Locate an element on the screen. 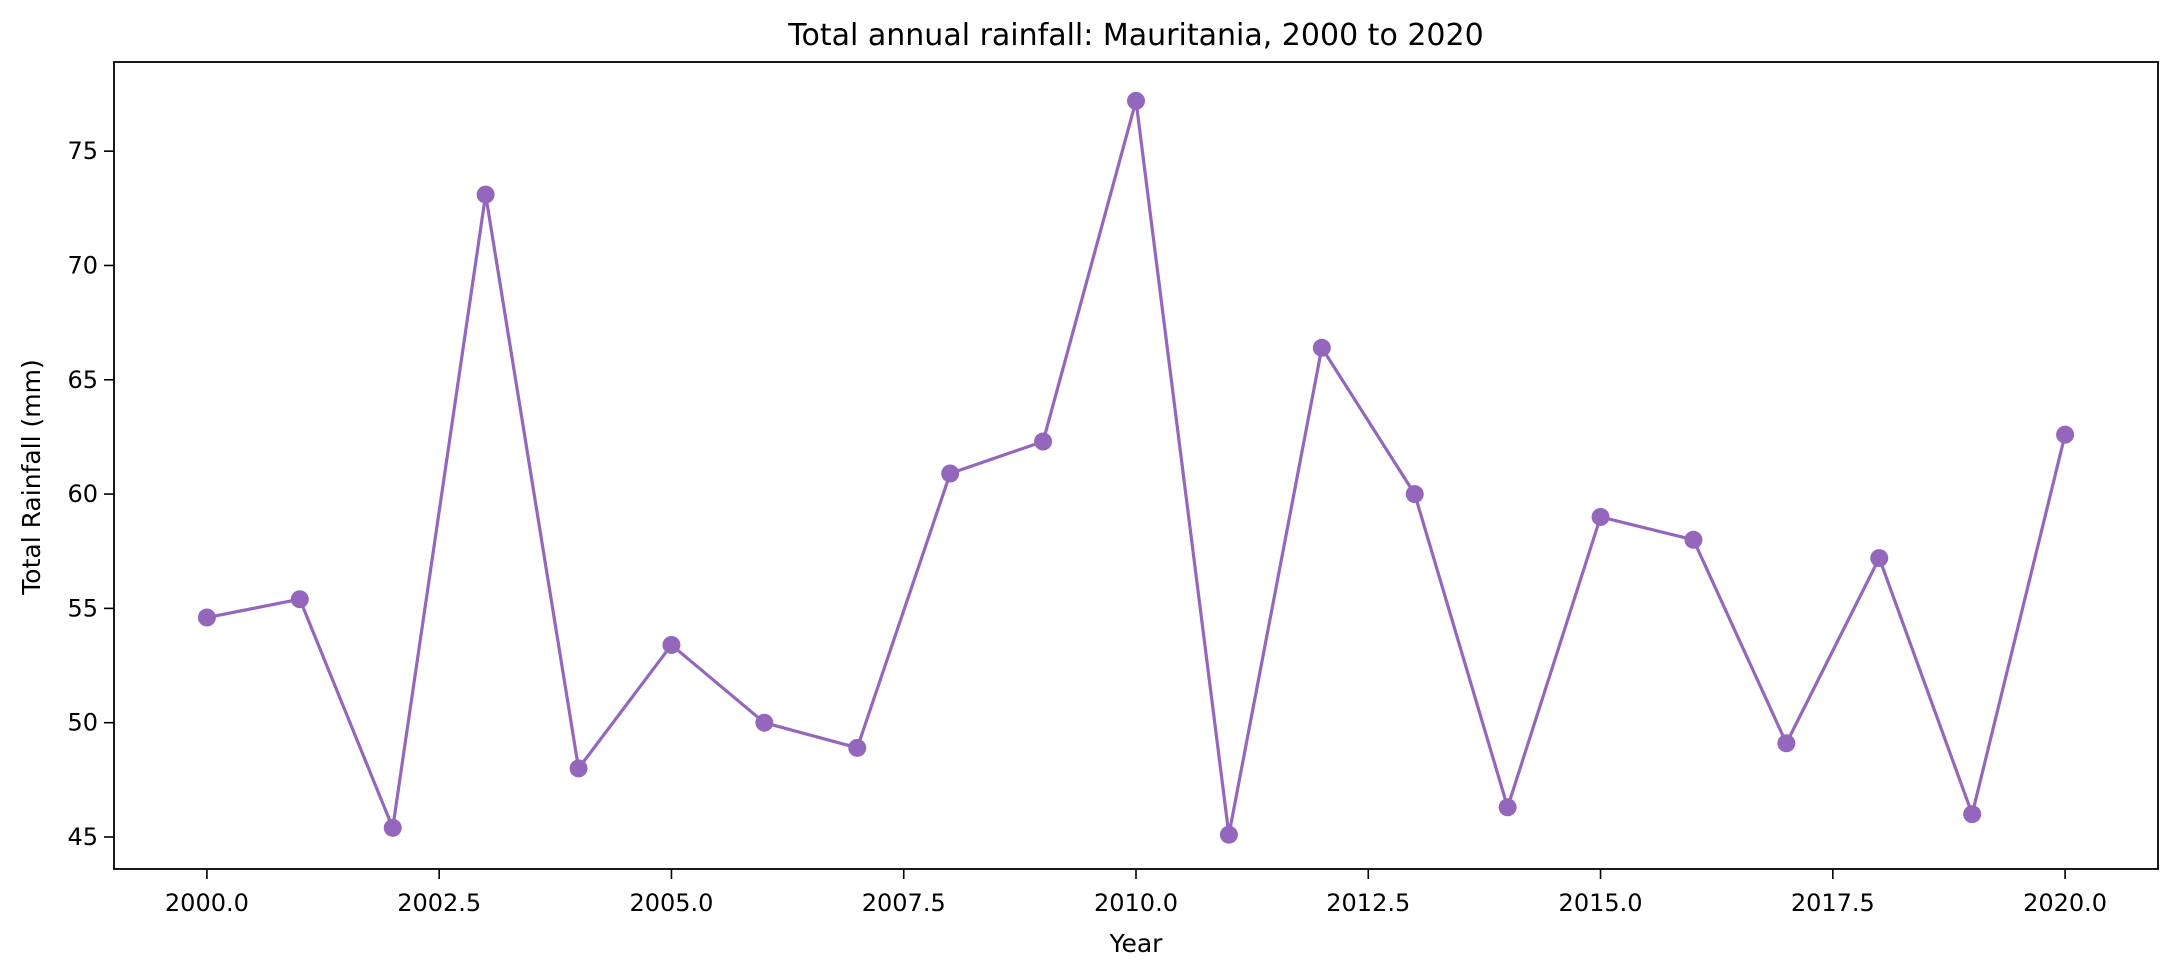  y-tick-label: 55 is located at coordinates (82, 608).